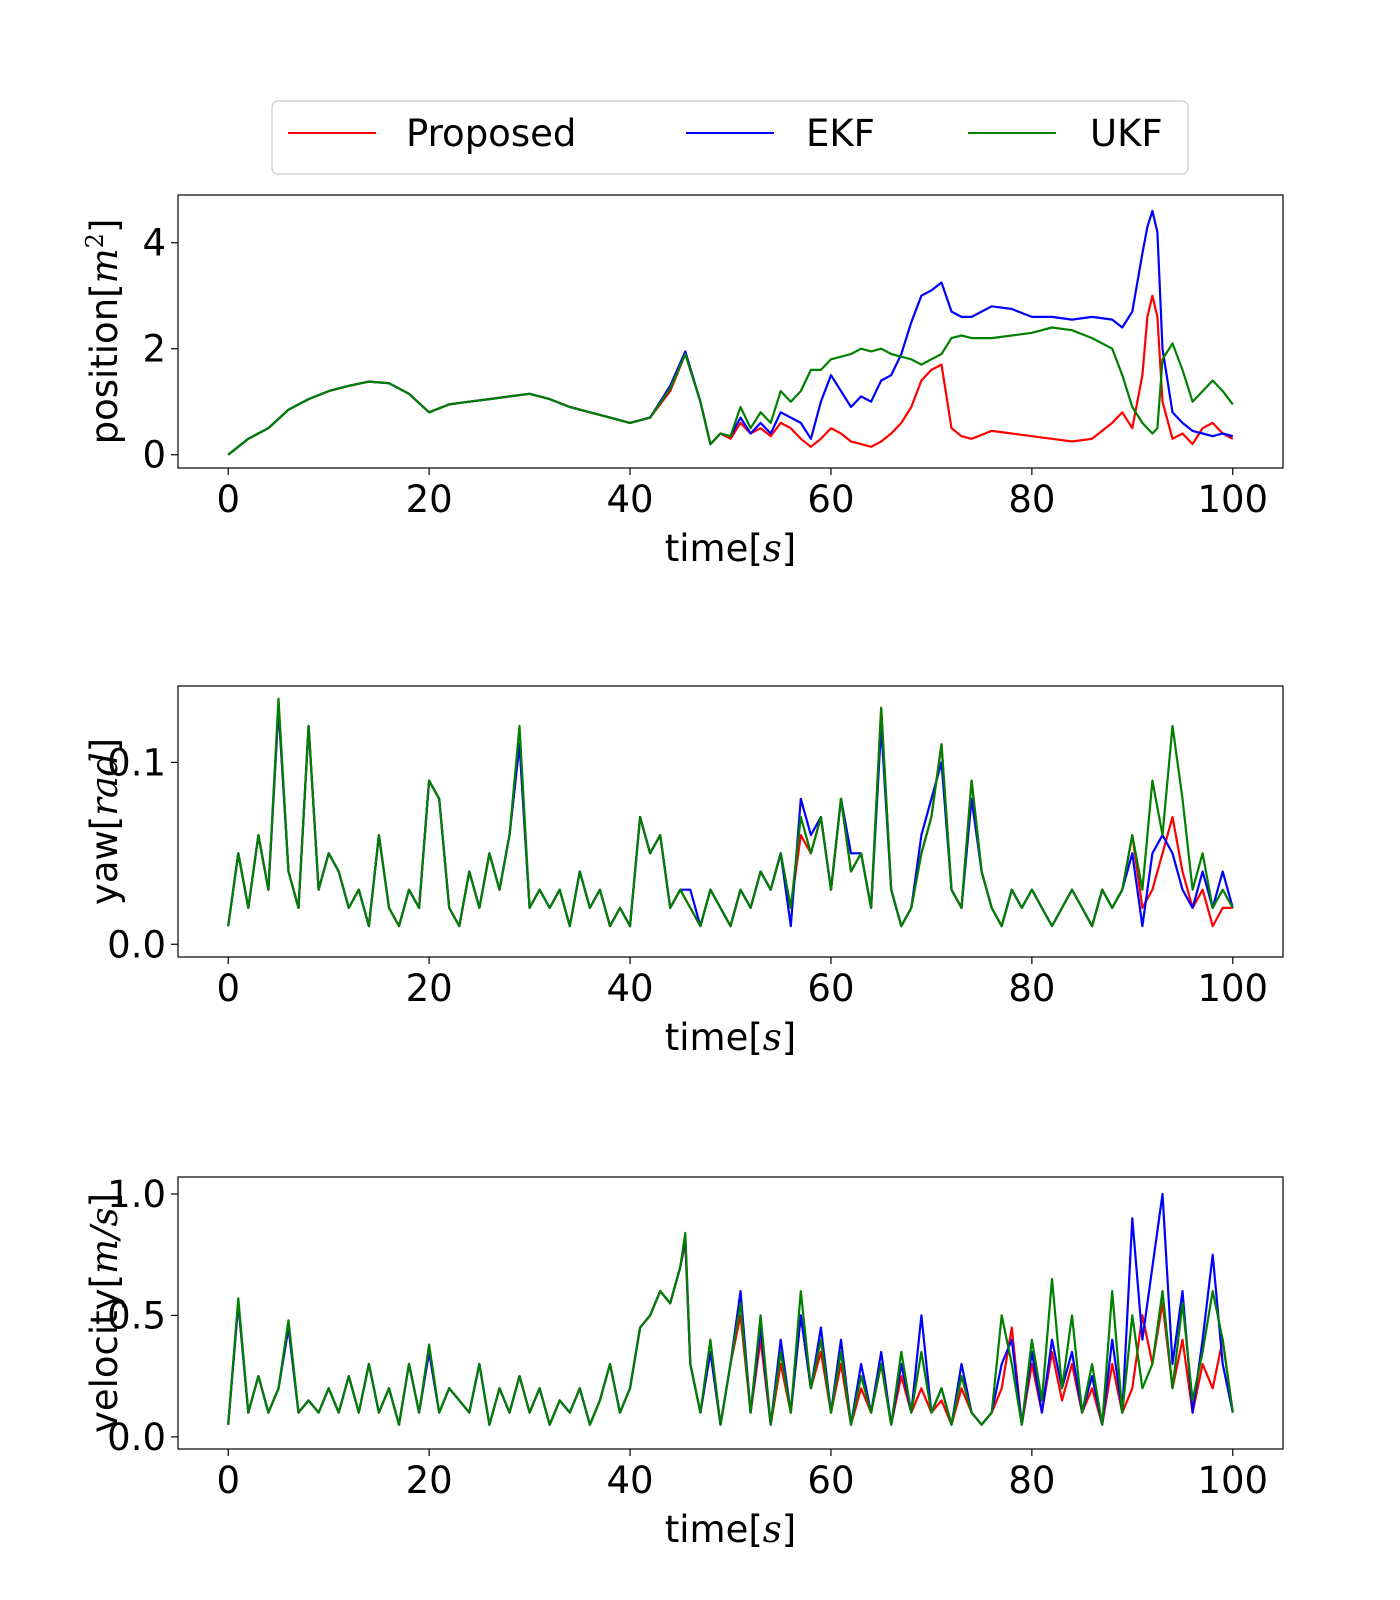 The image size is (1400, 1600). What do you see at coordinates (1031, 1480) in the screenshot?
I see `velocity-xtick-label: 80` at bounding box center [1031, 1480].